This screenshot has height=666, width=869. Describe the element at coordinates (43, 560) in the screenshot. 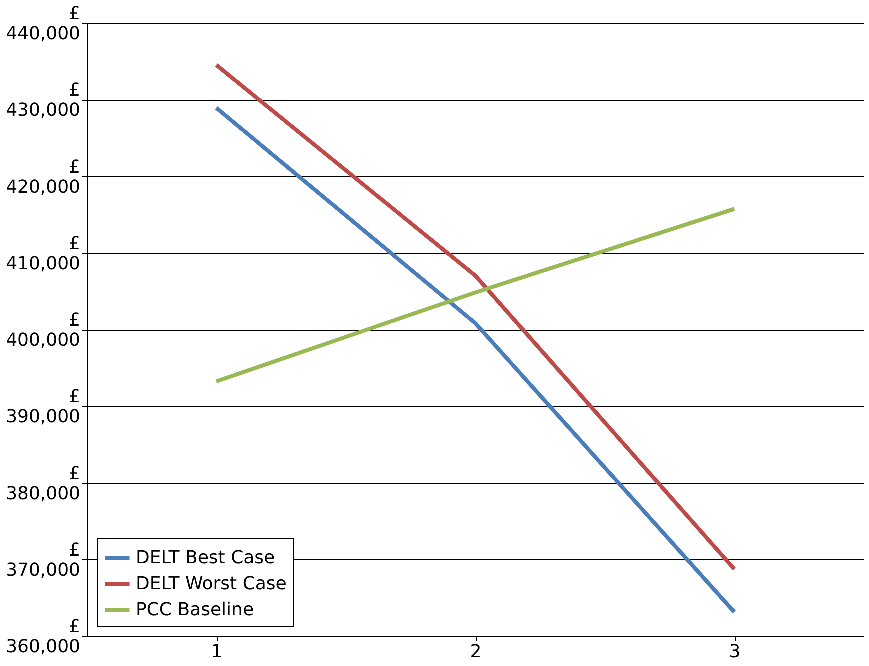

I see `y-tick-label: £ 370,000` at that location.